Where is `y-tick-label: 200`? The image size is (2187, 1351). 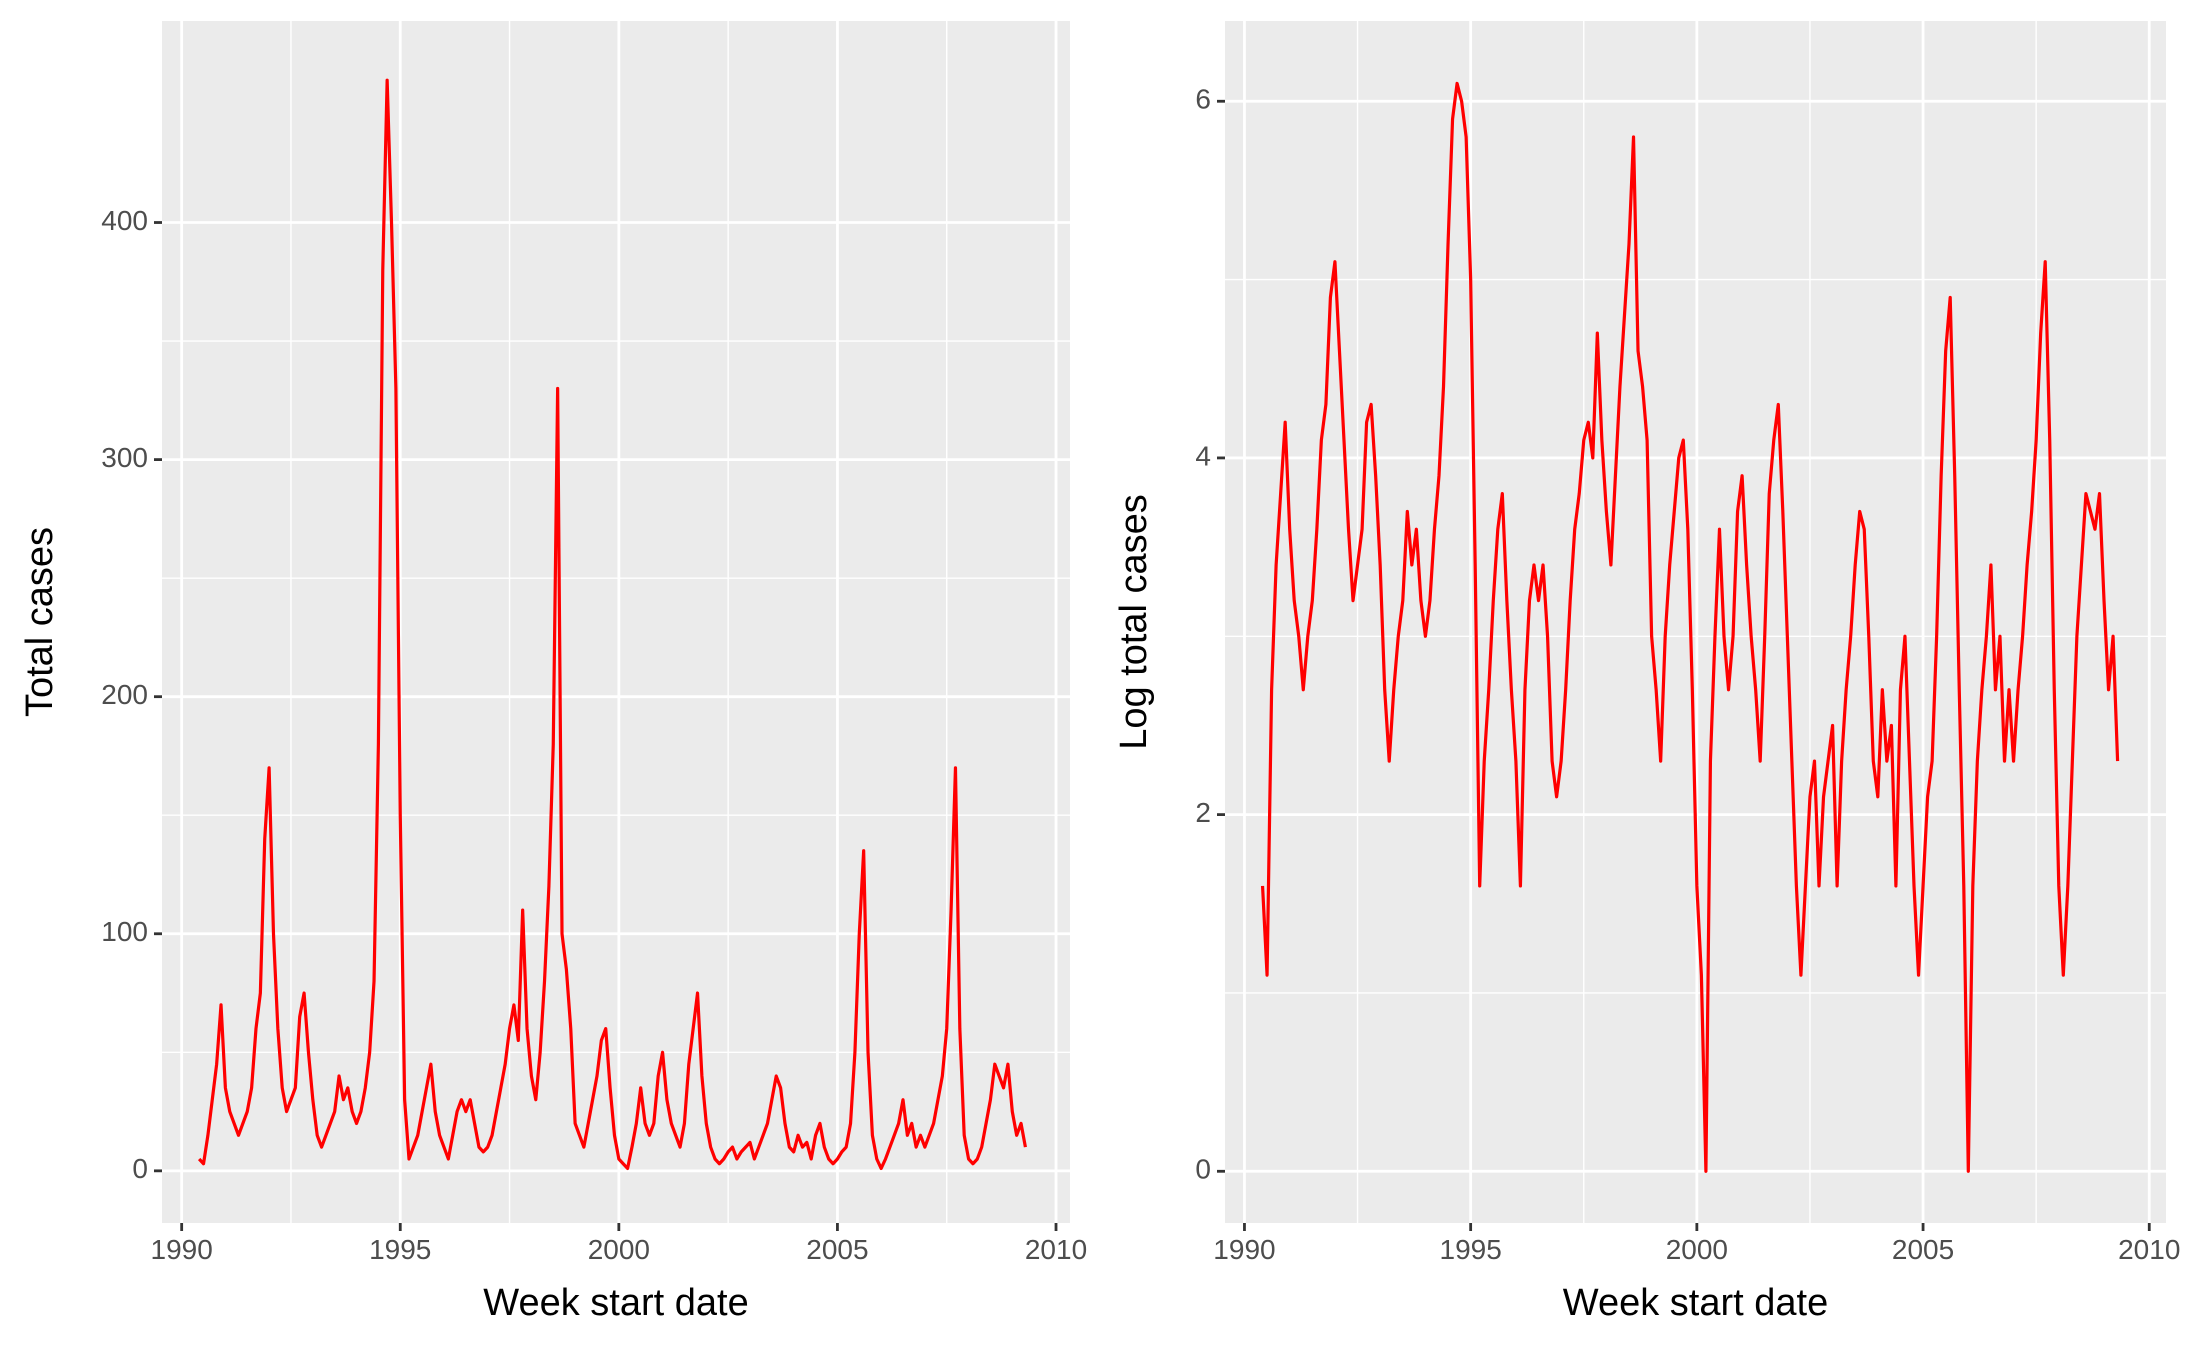 y-tick-label: 200 is located at coordinates (124, 694).